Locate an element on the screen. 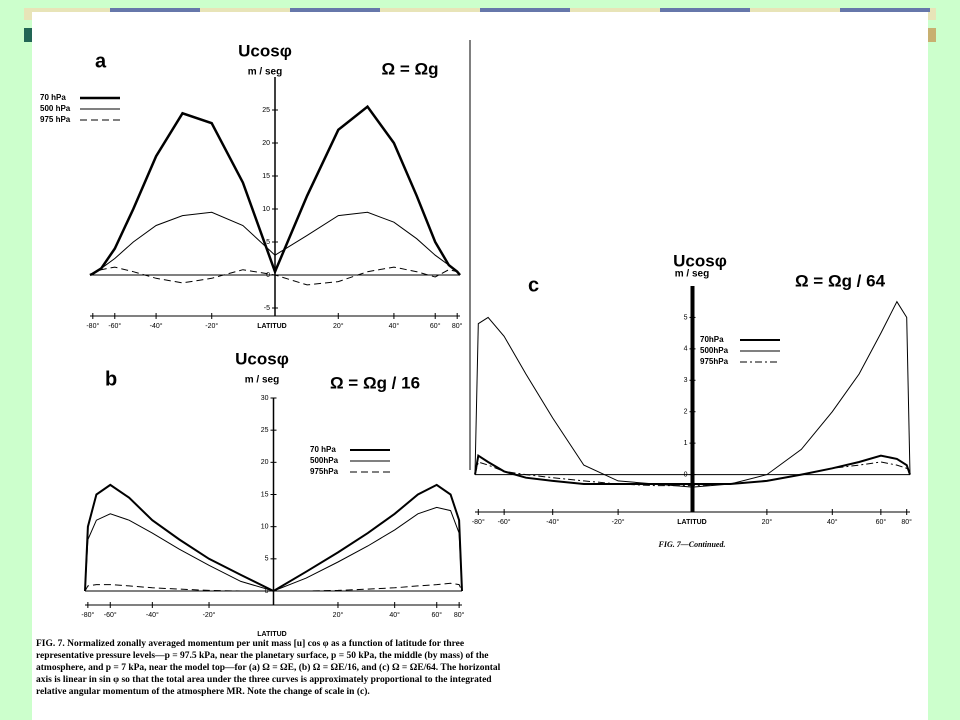 The image size is (960, 720). y-tick-label: 1 is located at coordinates (686, 443).